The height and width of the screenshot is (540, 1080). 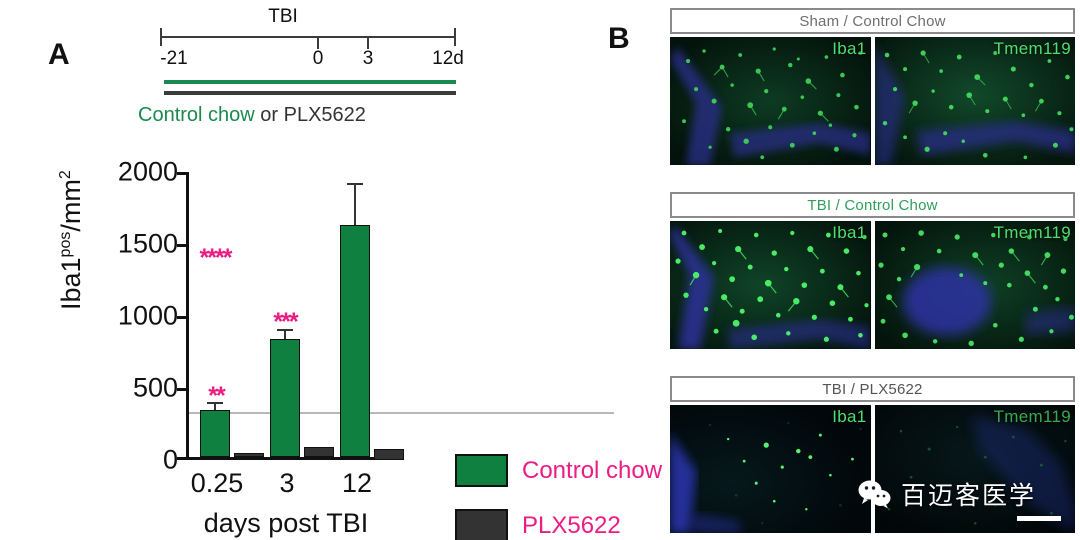 I want to click on legend-swatch-control-chow, so click(x=481, y=470).